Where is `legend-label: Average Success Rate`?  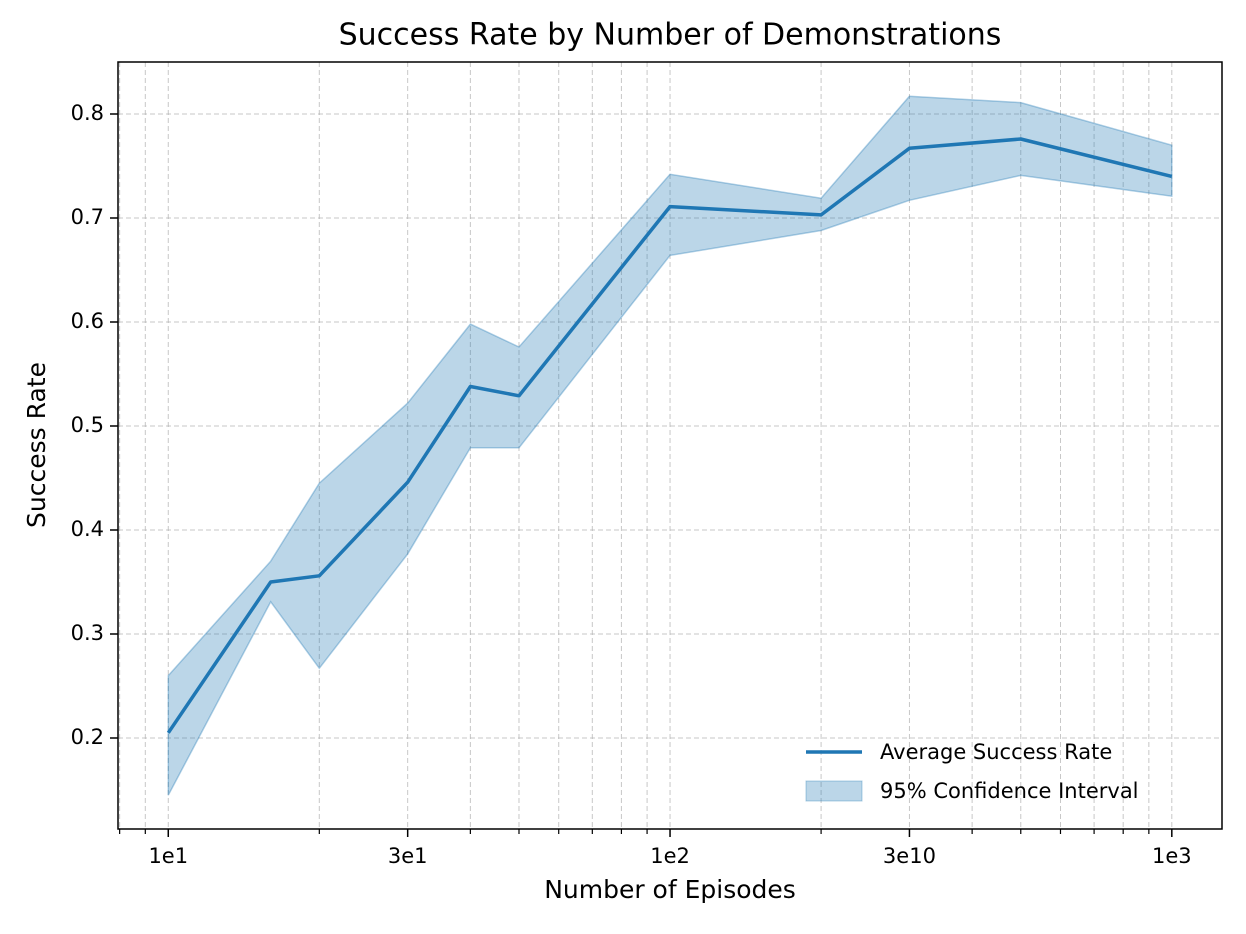
legend-label: Average Success Rate is located at coordinates (996, 752).